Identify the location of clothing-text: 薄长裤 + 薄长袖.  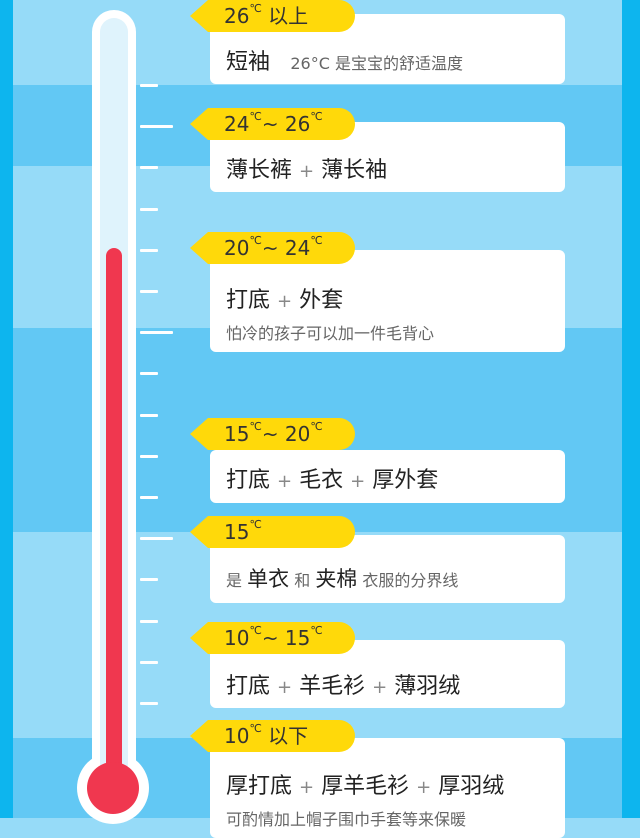
(307, 170).